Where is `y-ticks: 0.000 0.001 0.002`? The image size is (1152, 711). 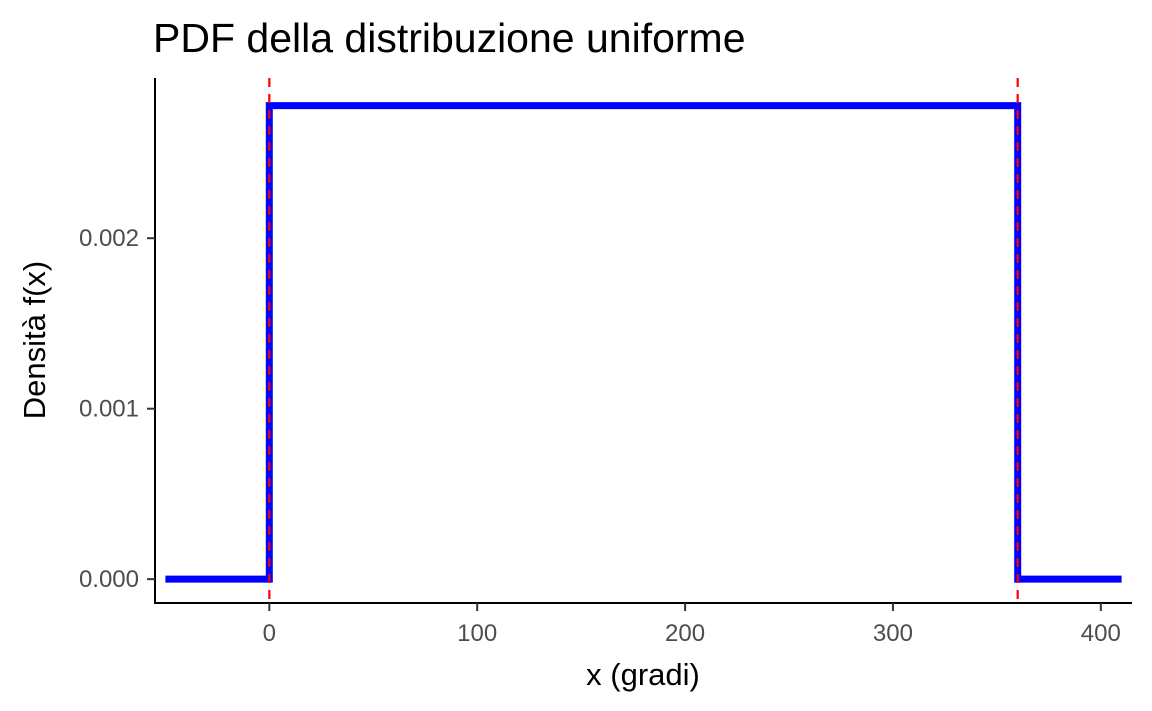
y-ticks: 0.000 0.001 0.002 is located at coordinates (117, 409).